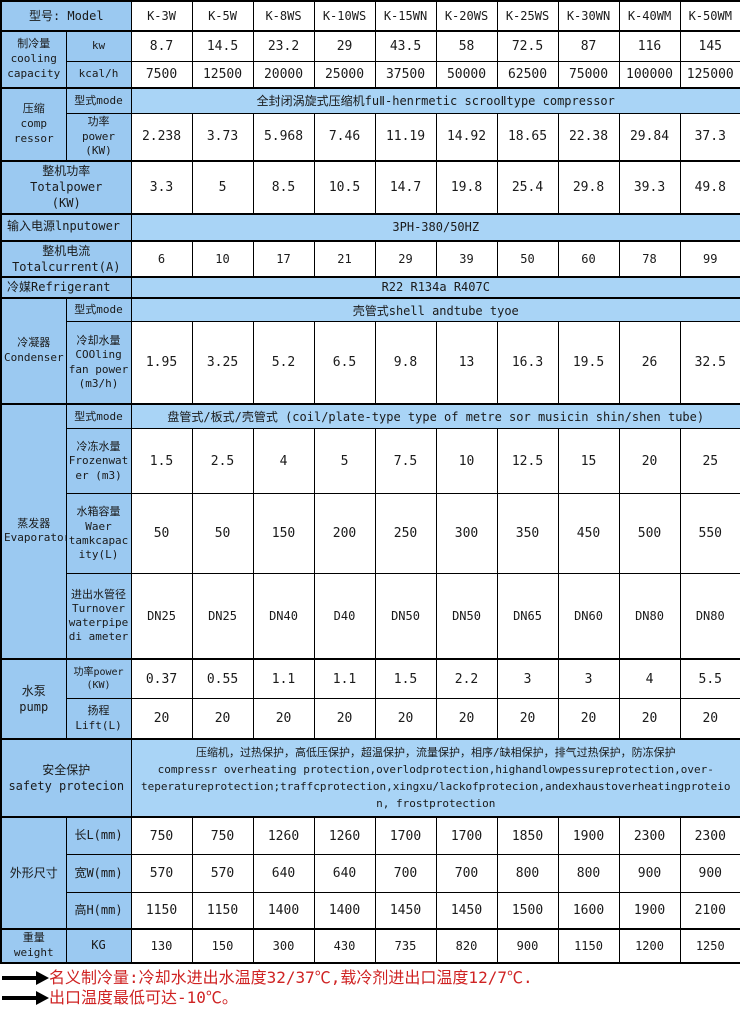 This screenshot has width=740, height=1009. I want to click on weight-value: 735, so click(405, 945).